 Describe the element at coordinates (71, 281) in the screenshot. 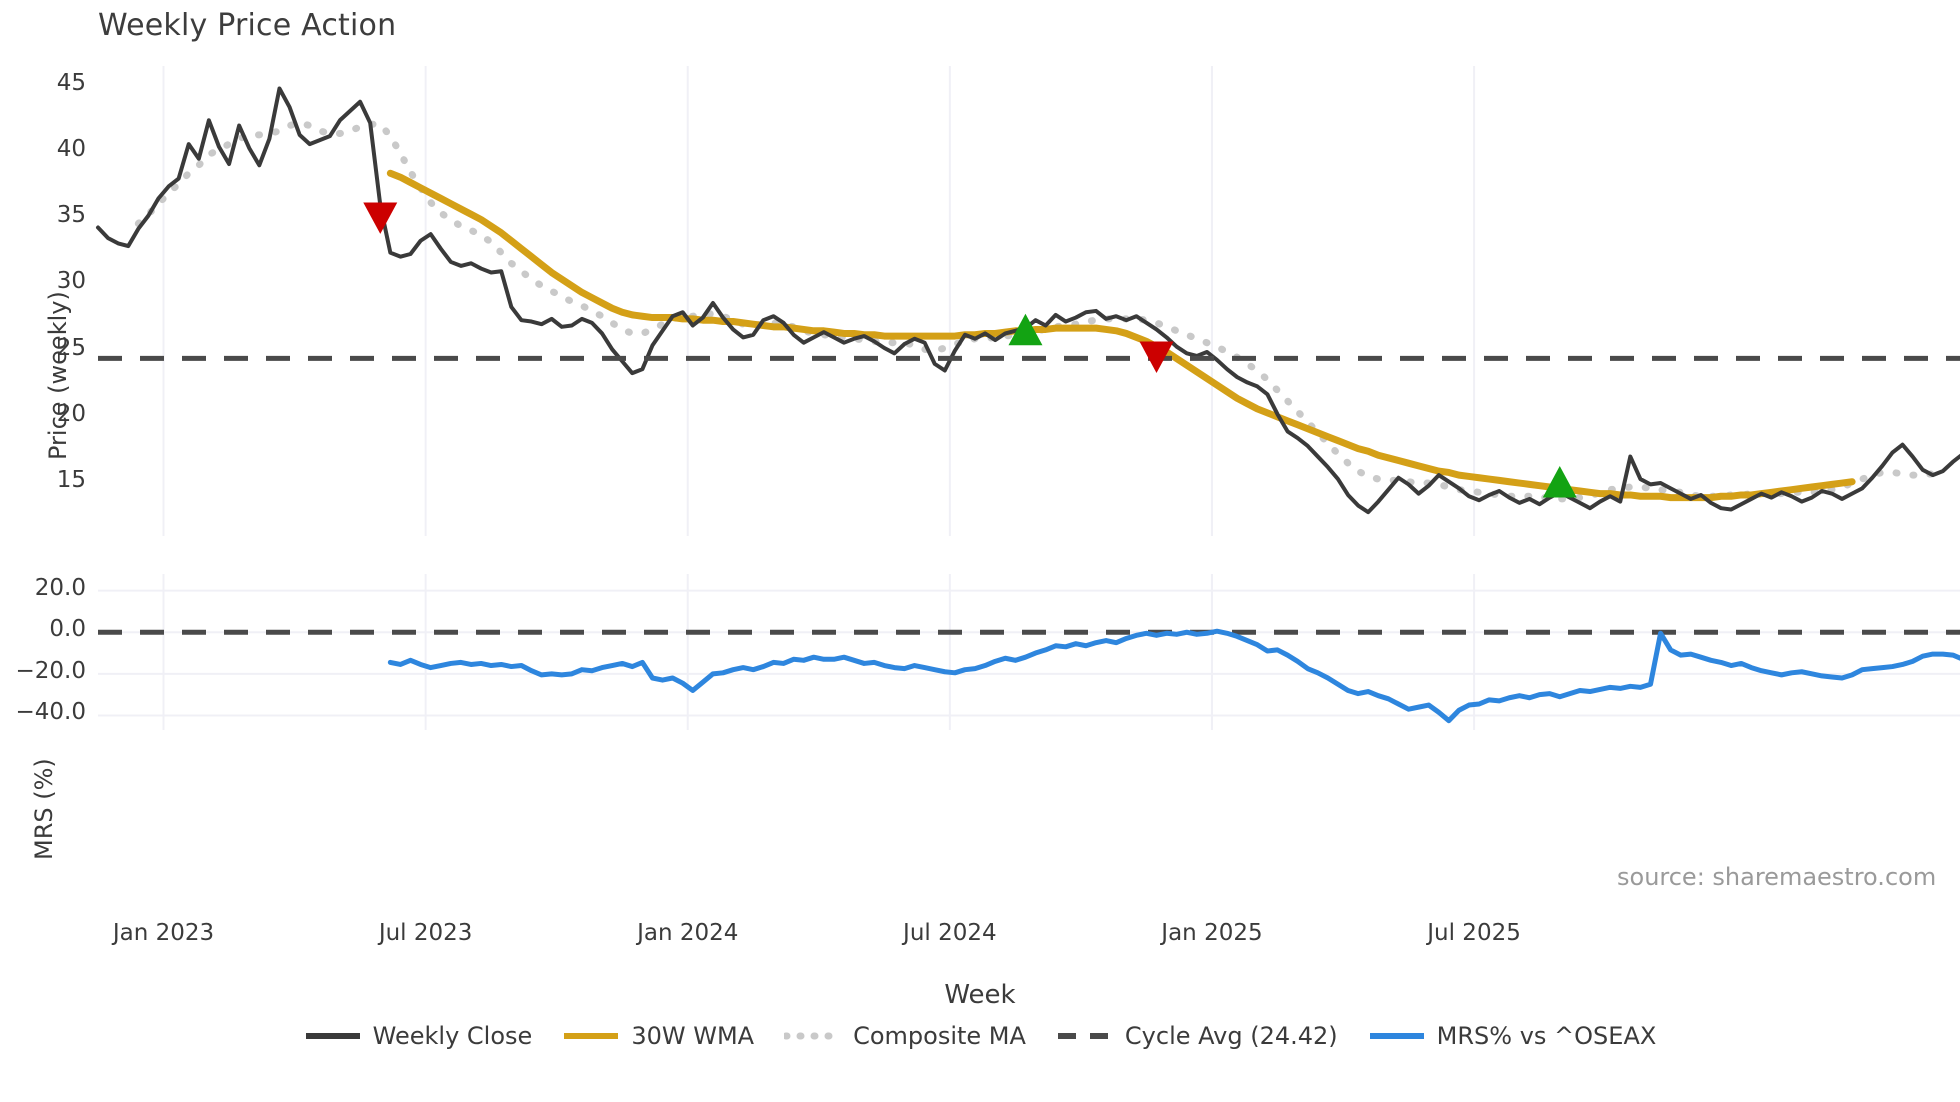

I see `price-y-tick: 30` at that location.